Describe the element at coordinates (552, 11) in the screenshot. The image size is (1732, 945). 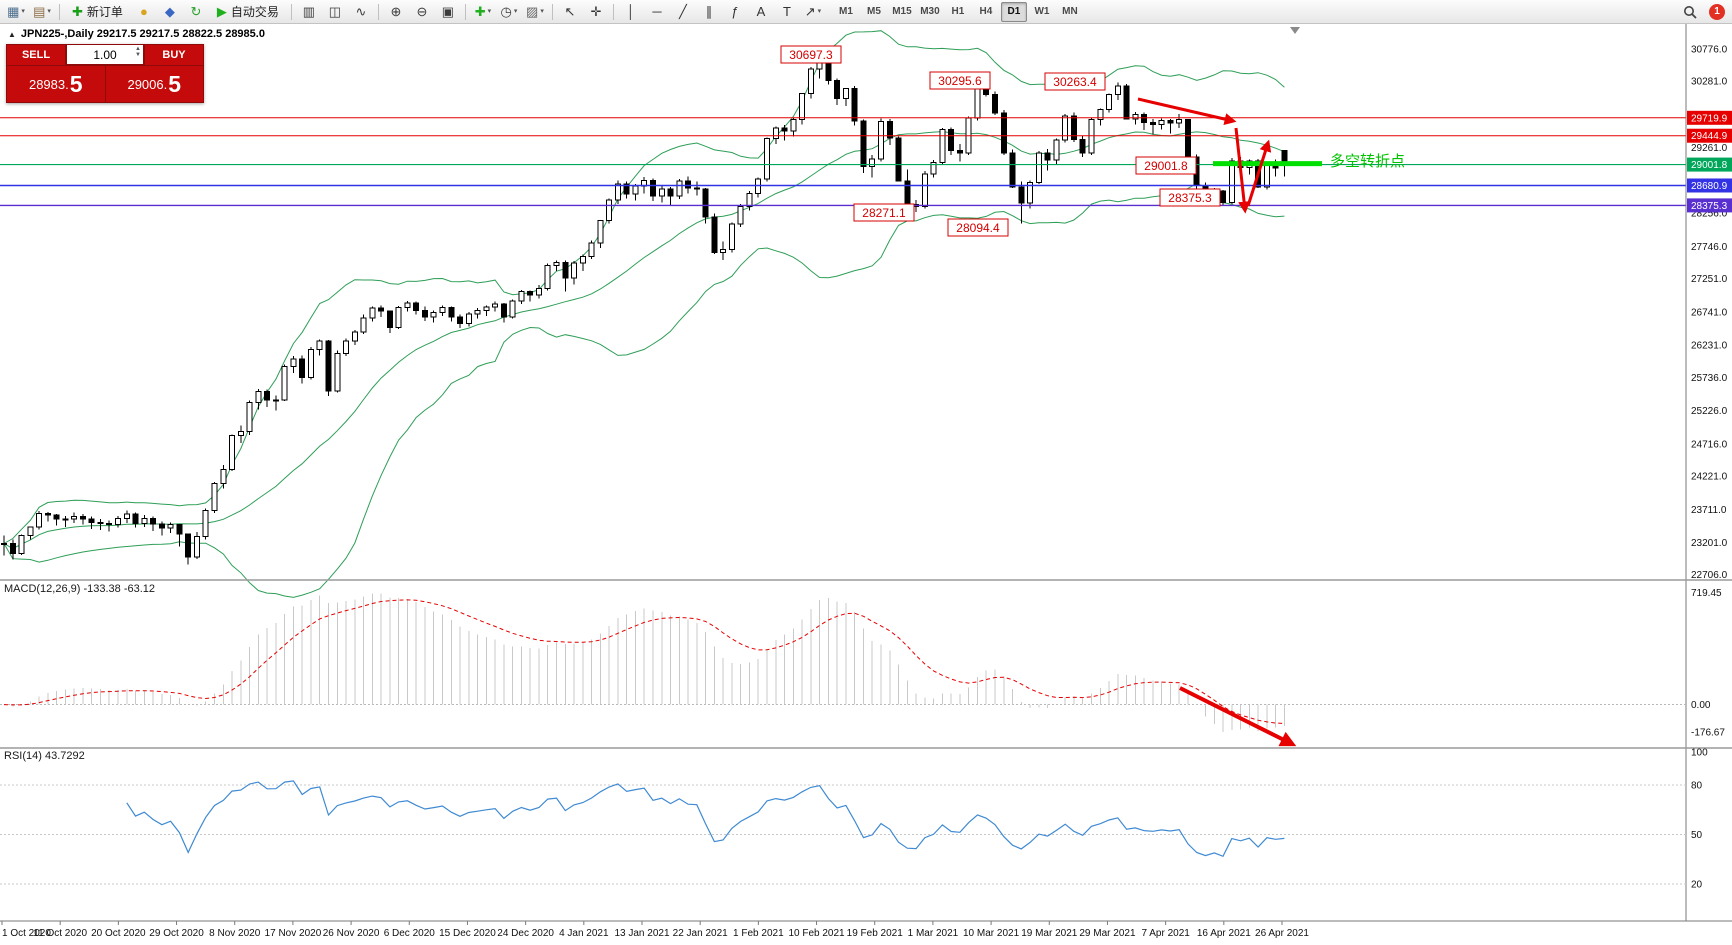
I see `toolbar-separator` at that location.